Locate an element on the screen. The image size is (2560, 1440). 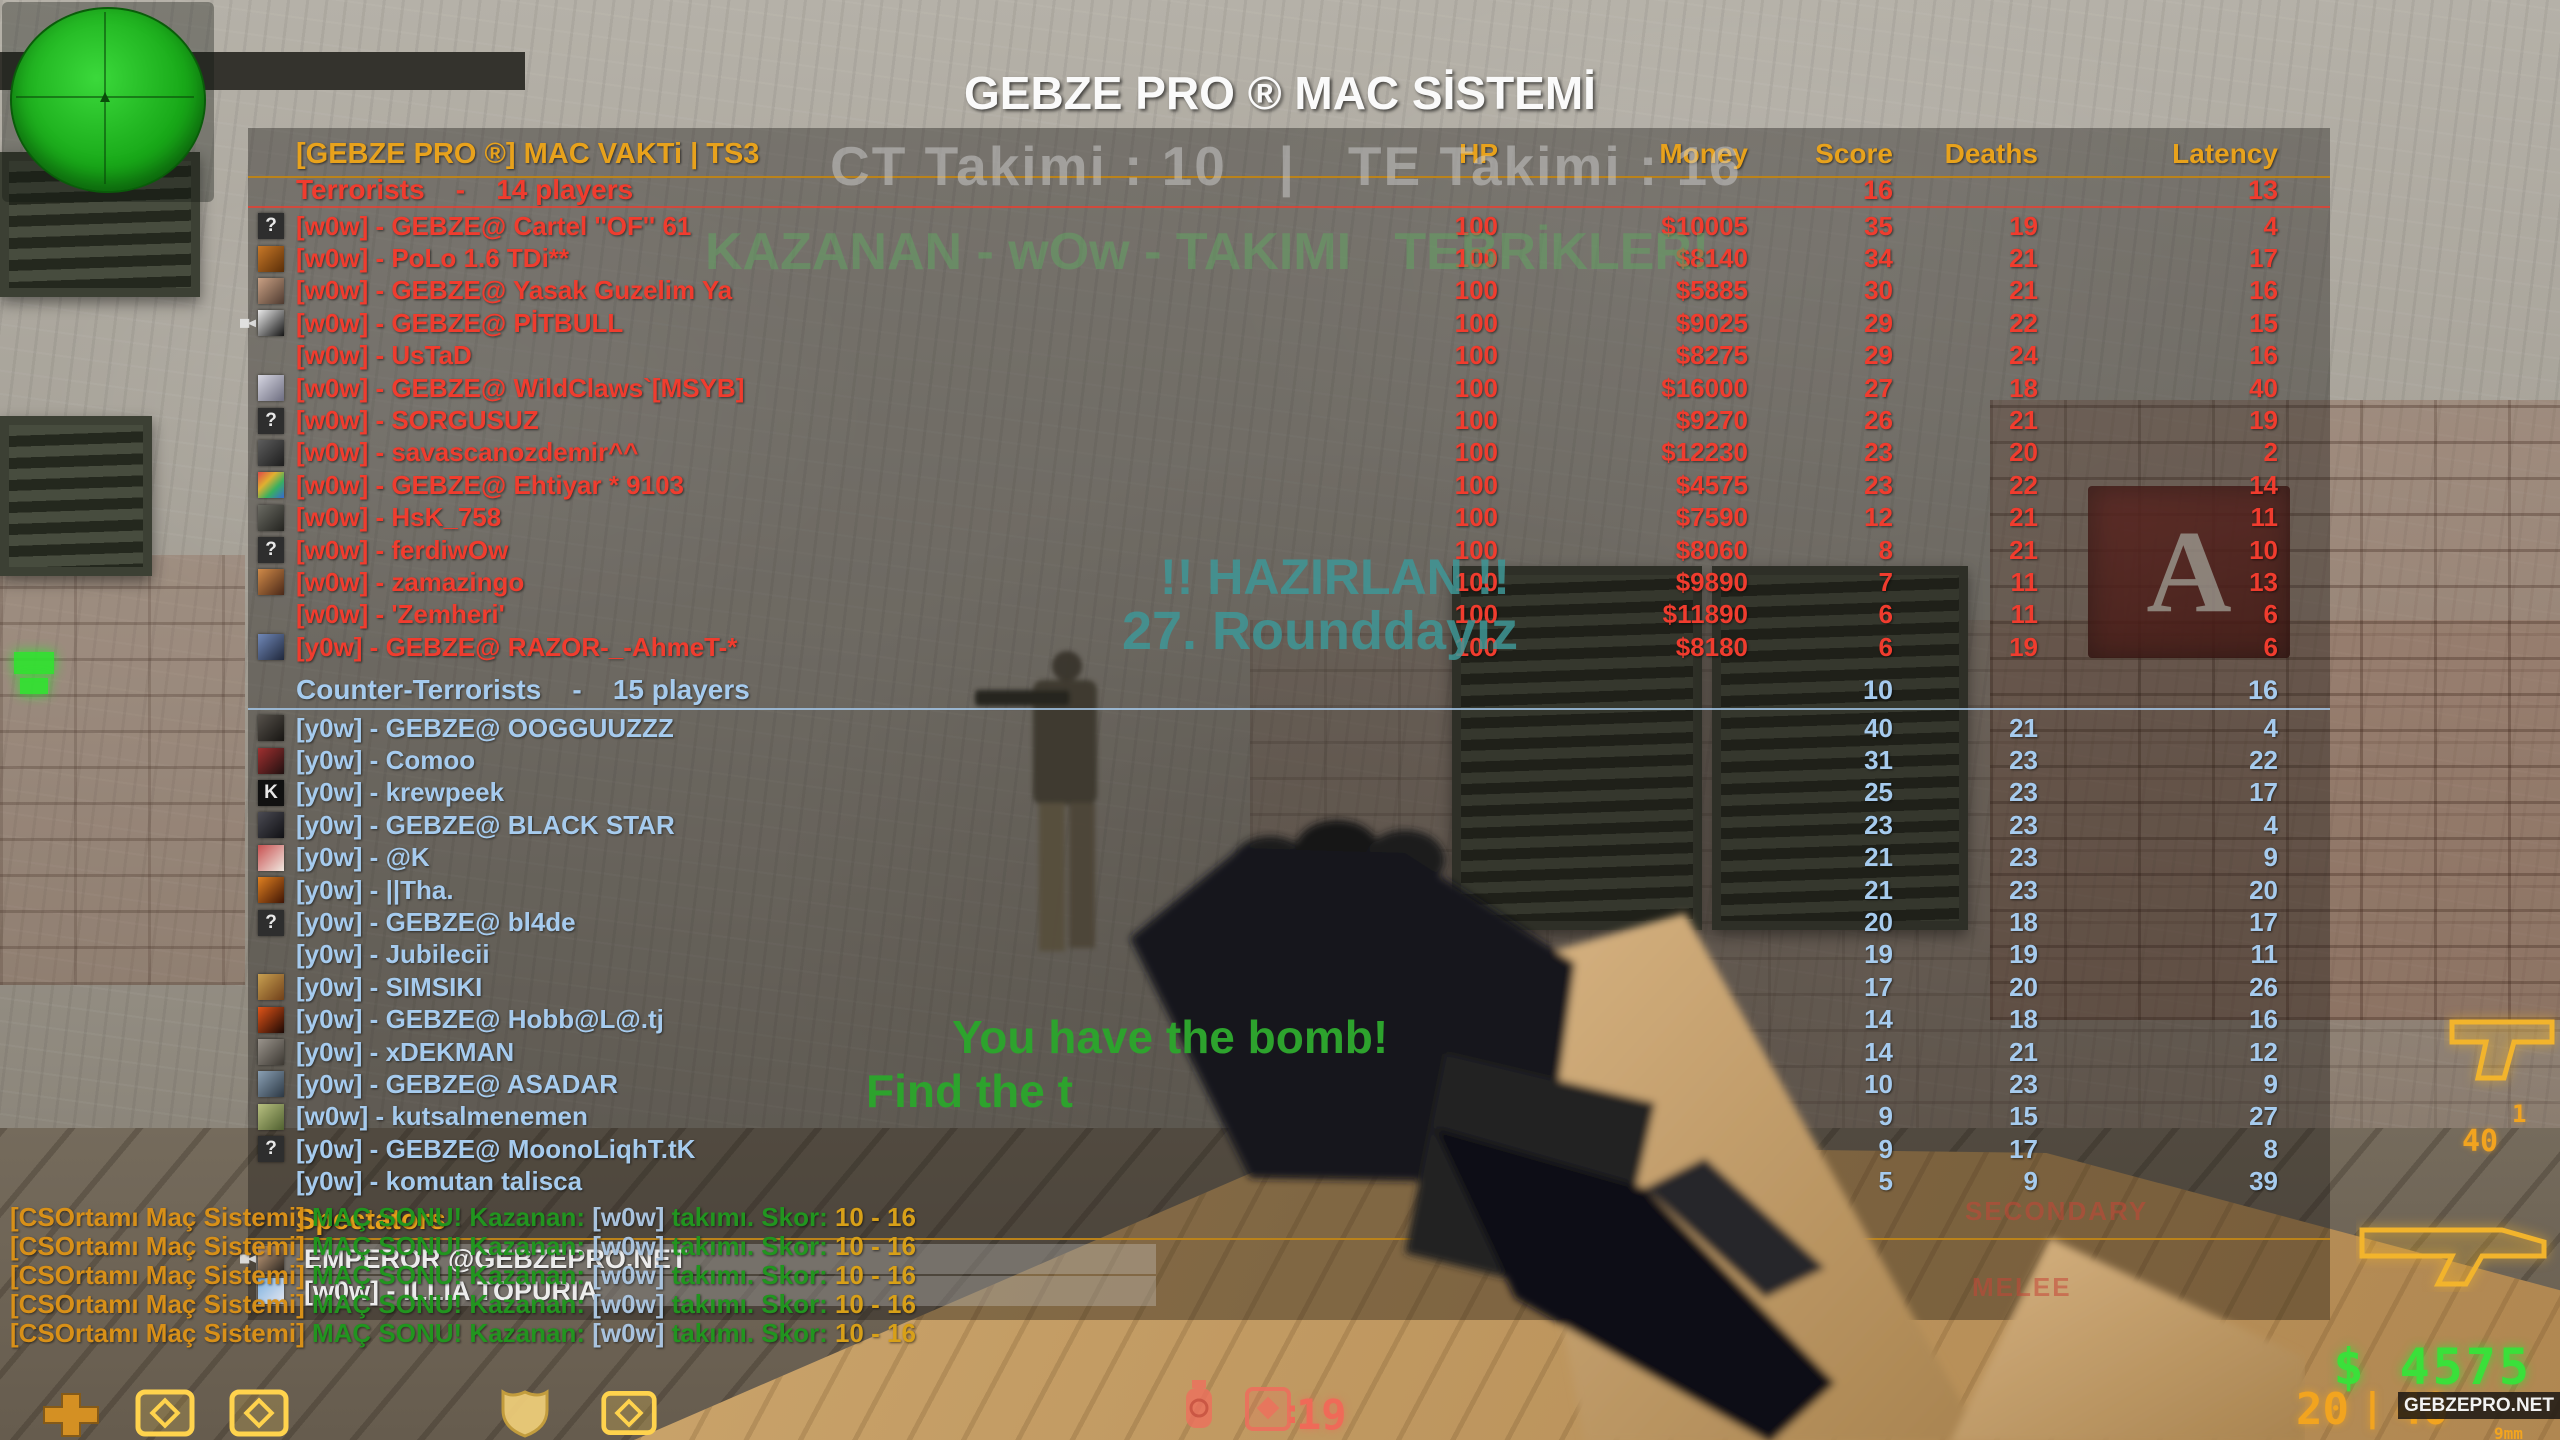
chat-part: takımı. Skor: is located at coordinates (749, 1304).